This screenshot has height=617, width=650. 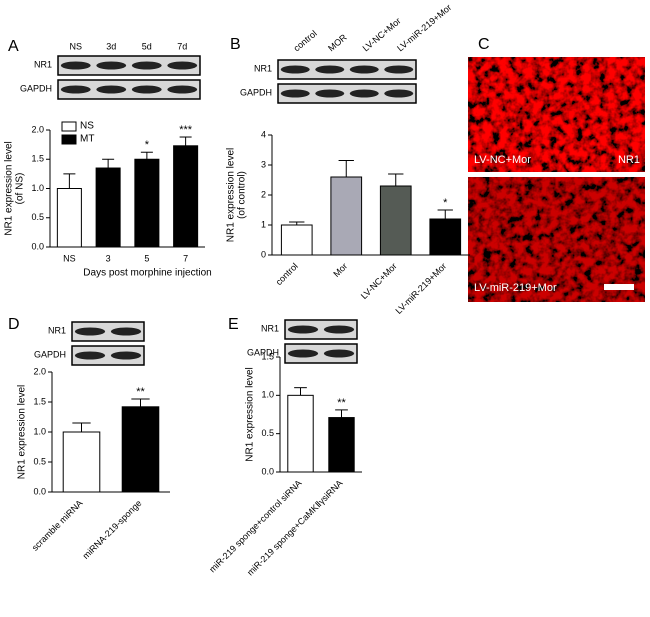 I want to click on scale-bar, so click(x=619, y=287).